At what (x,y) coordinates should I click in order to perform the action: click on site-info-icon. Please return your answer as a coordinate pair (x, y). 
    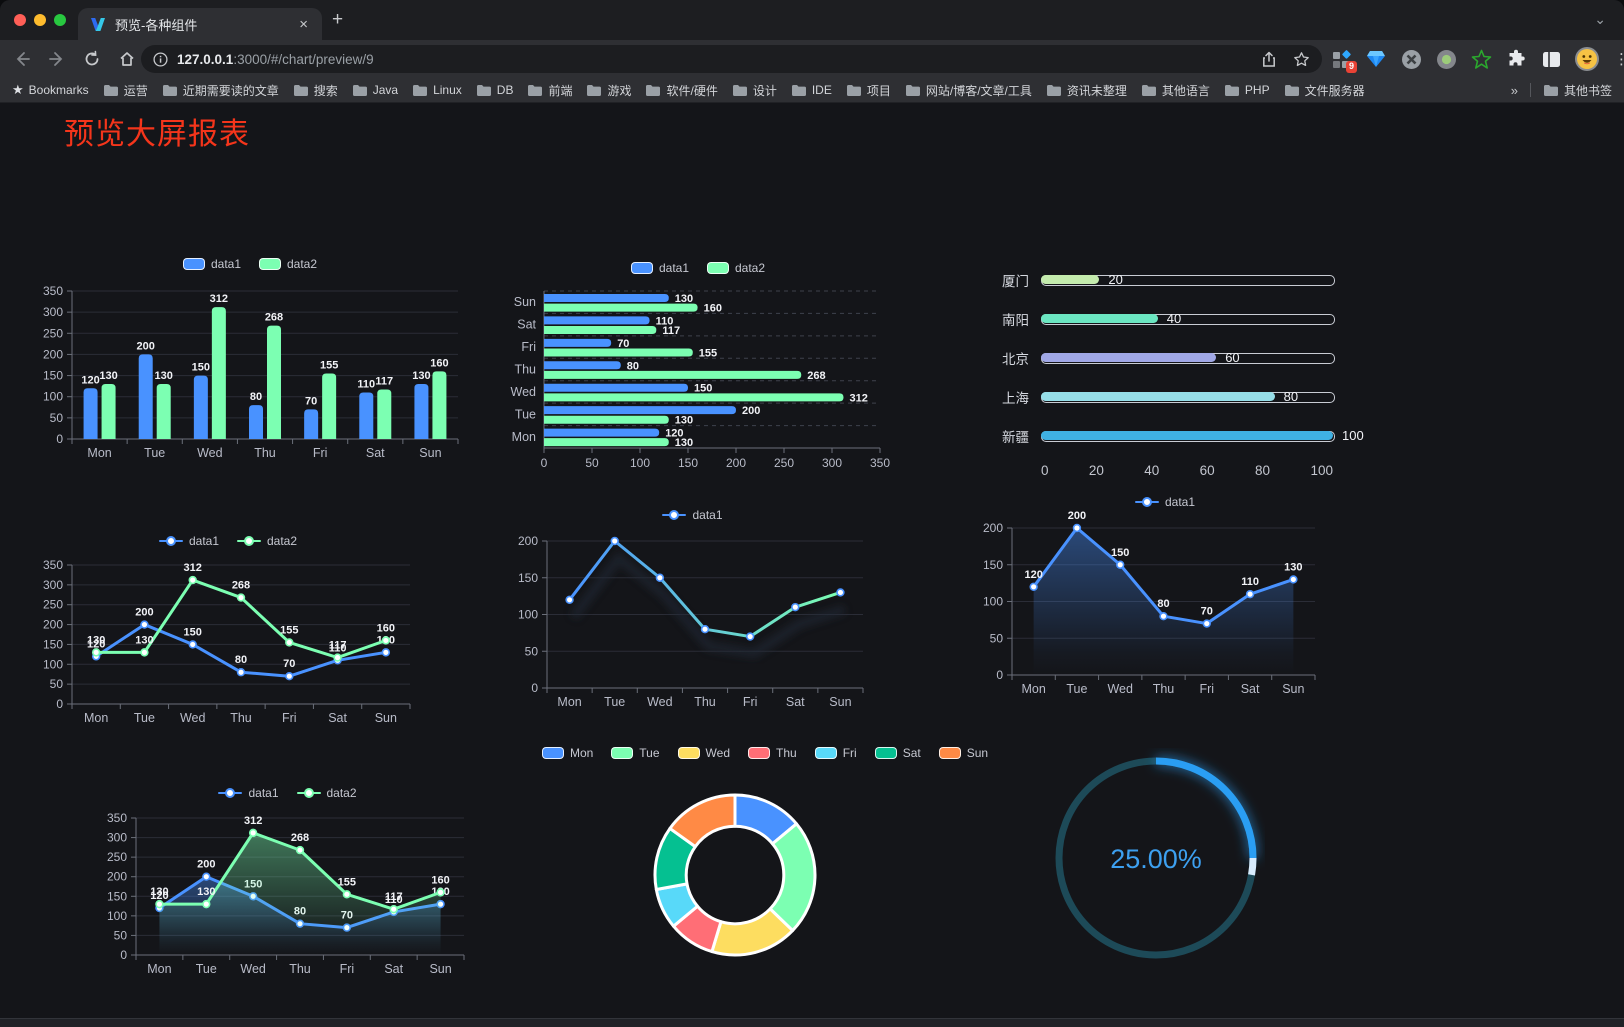
    Looking at the image, I should click on (160, 59).